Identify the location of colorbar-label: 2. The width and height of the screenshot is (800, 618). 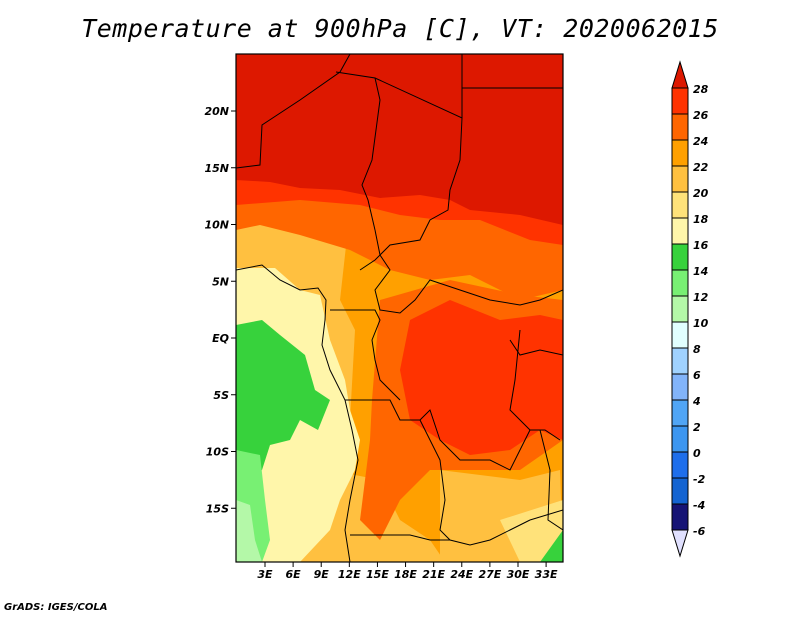
(697, 427).